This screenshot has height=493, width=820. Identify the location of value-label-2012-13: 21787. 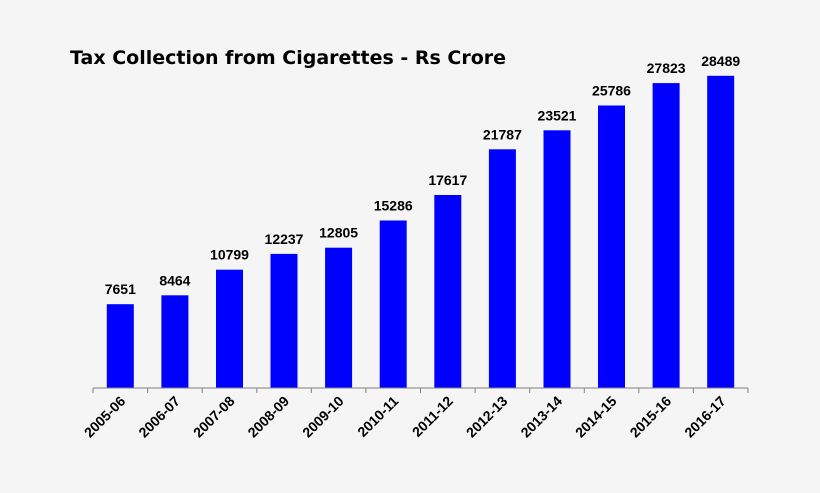
(502, 134).